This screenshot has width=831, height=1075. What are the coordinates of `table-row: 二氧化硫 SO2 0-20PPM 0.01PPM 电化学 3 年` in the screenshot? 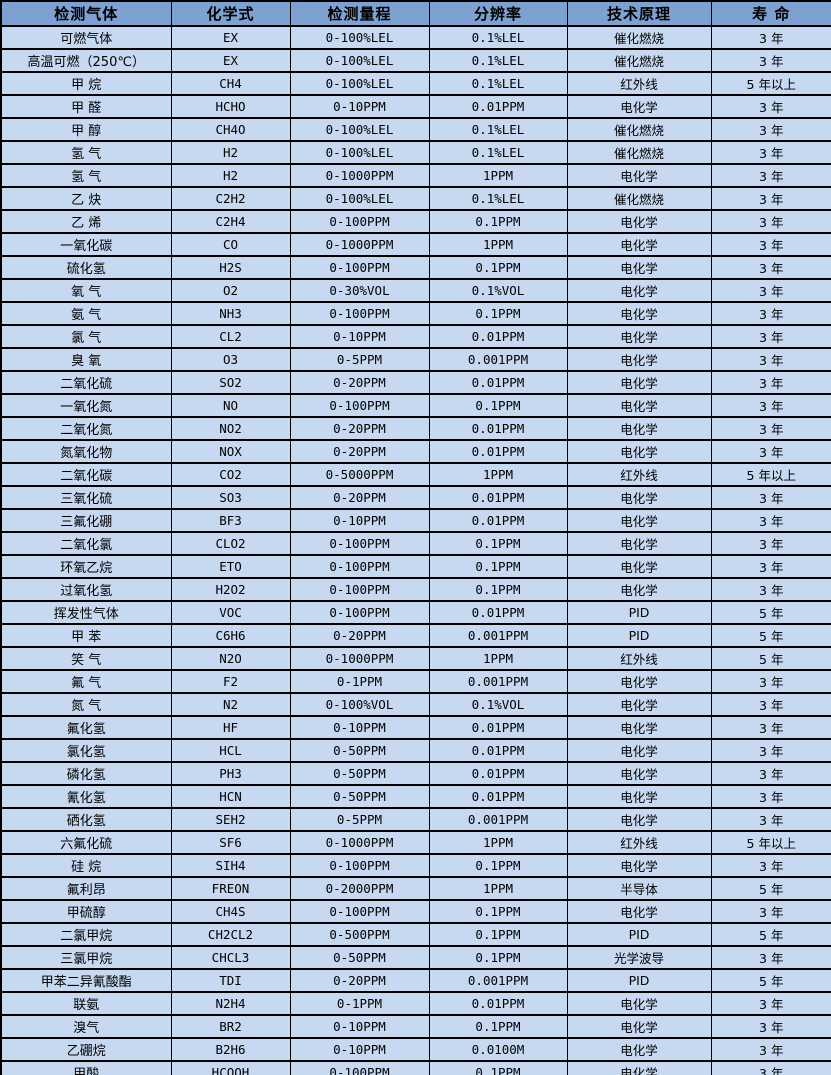 It's located at (415, 382).